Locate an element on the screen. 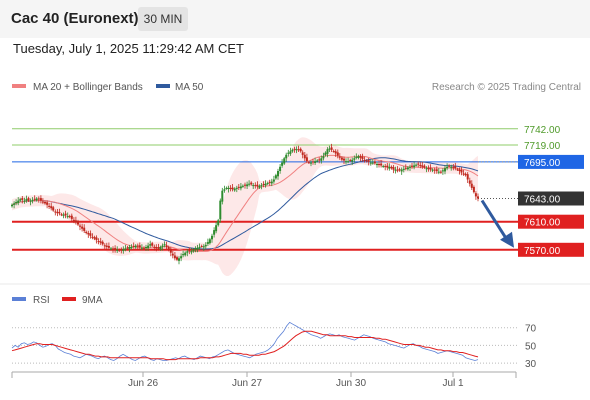 The height and width of the screenshot is (400, 590). level-label-box is located at coordinates (551, 198).